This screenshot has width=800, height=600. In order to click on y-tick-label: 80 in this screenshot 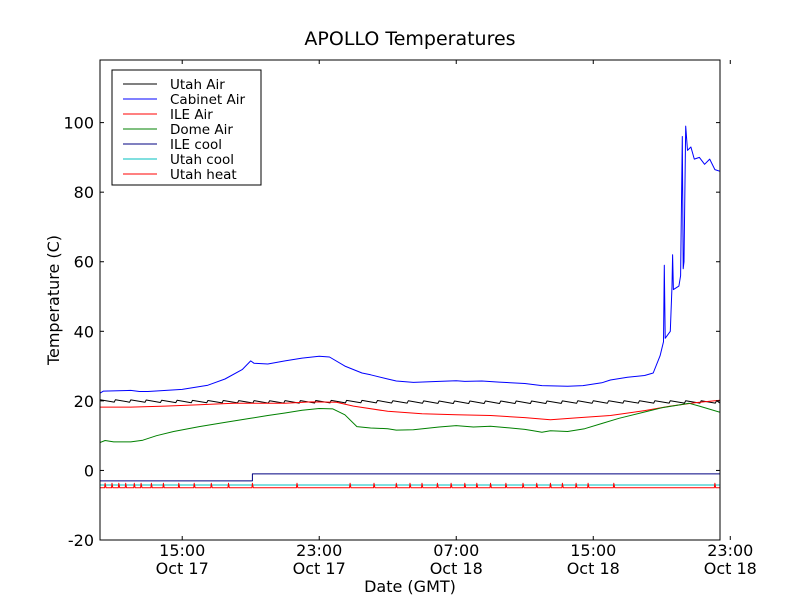, I will do `click(84, 192)`.